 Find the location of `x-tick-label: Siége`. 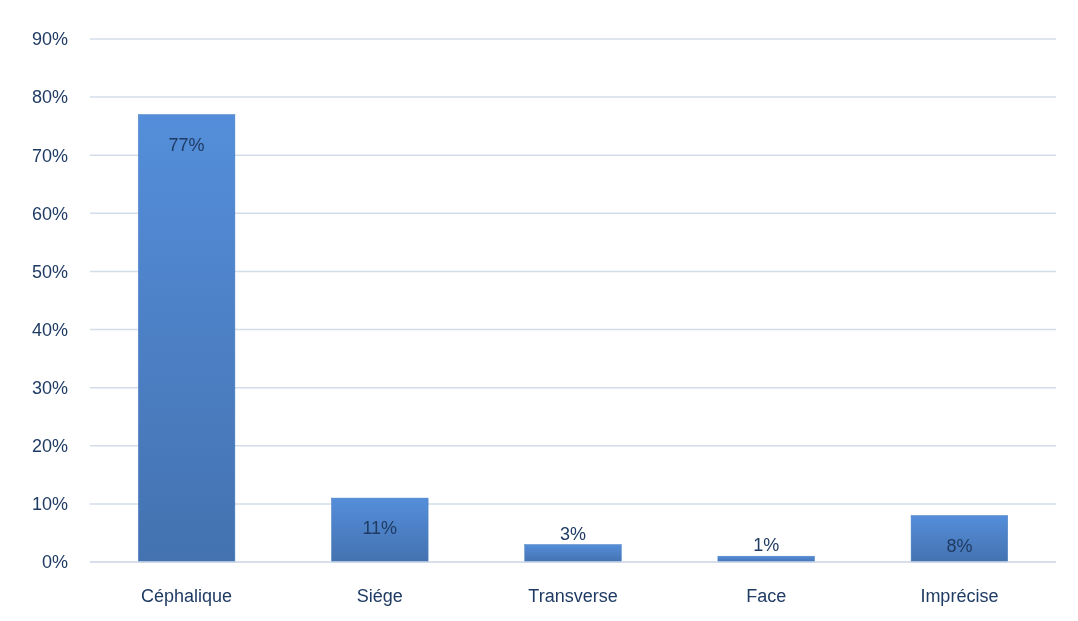

x-tick-label: Siége is located at coordinates (379, 596).